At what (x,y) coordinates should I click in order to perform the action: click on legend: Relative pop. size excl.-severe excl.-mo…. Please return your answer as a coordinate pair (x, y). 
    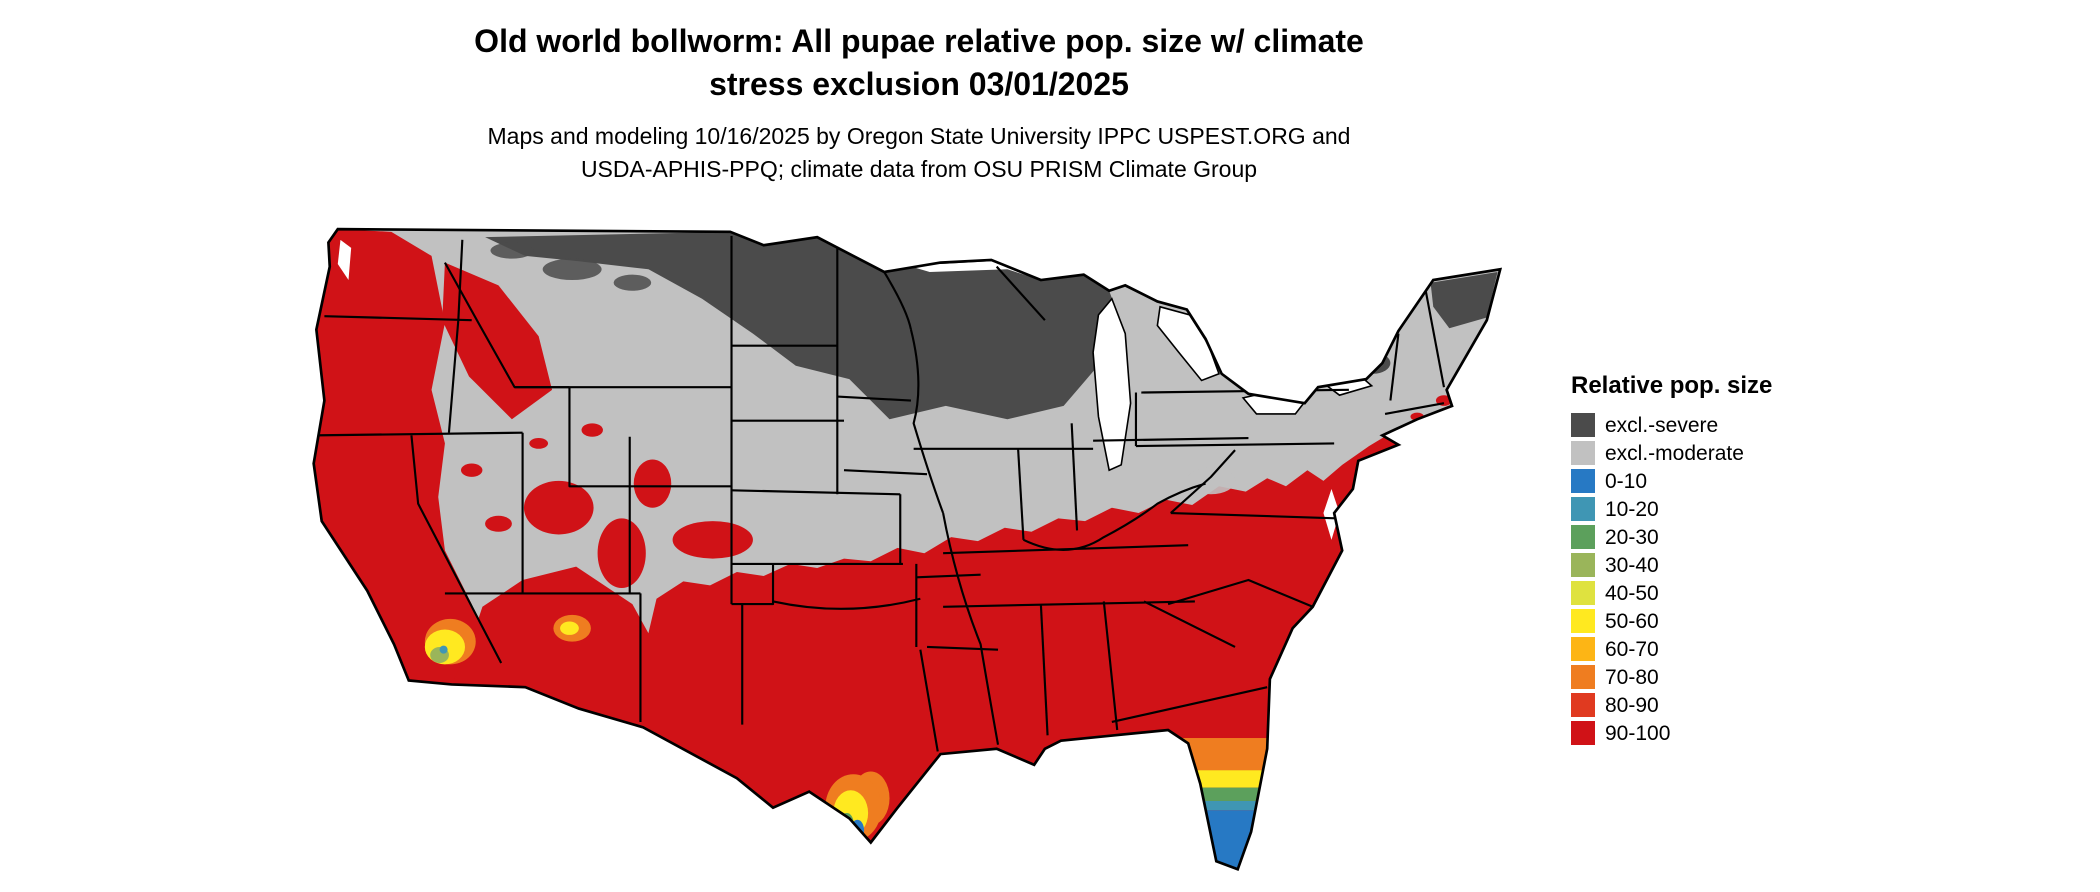
    Looking at the image, I should click on (1731, 560).